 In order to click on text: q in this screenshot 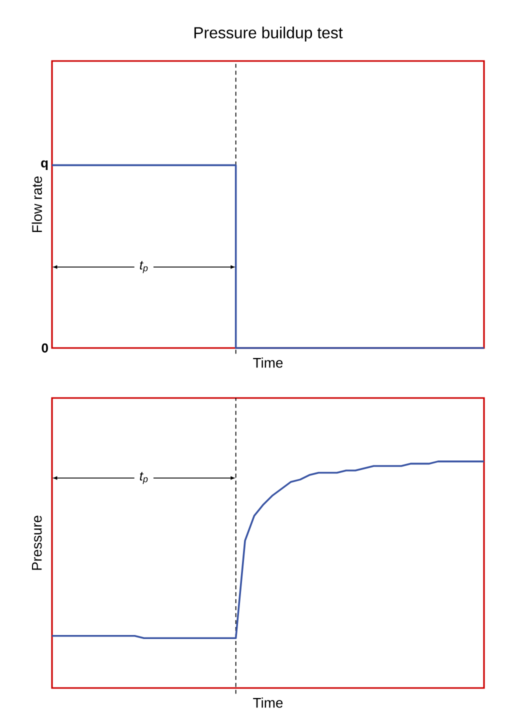, I will do `click(44, 165)`.